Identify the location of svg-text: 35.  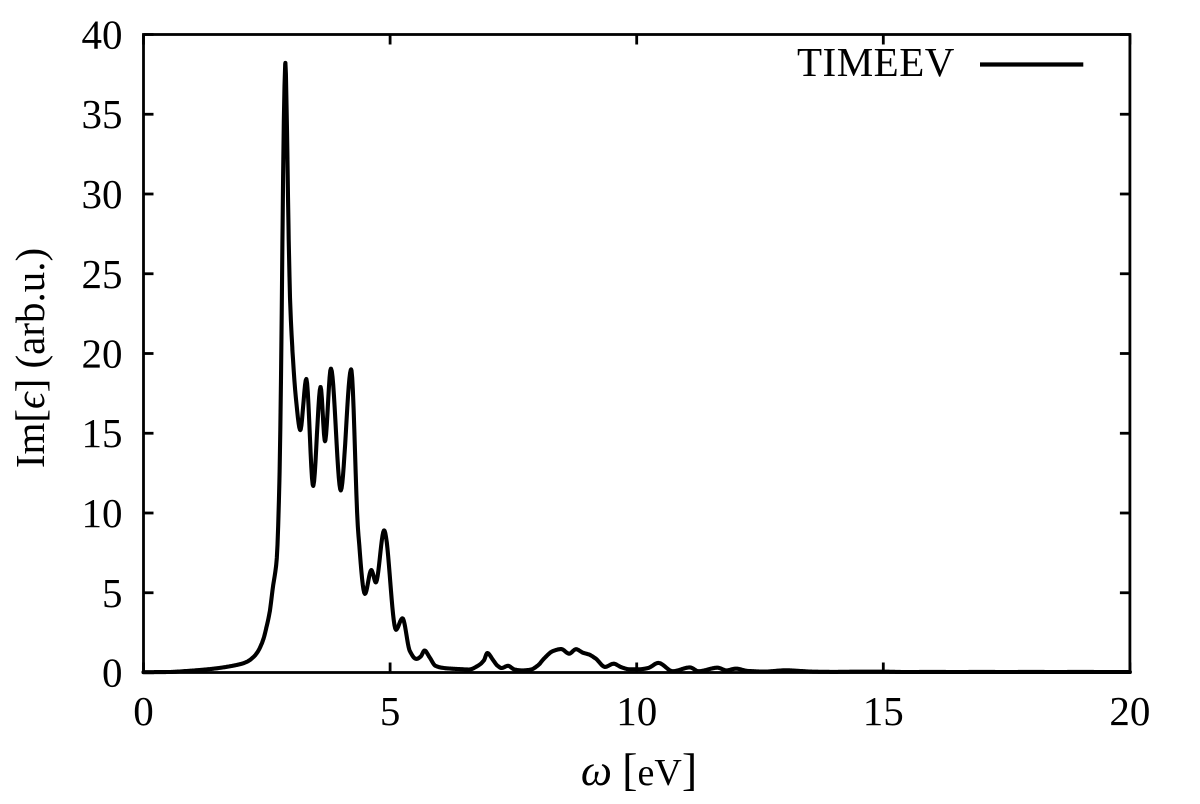
(102, 114).